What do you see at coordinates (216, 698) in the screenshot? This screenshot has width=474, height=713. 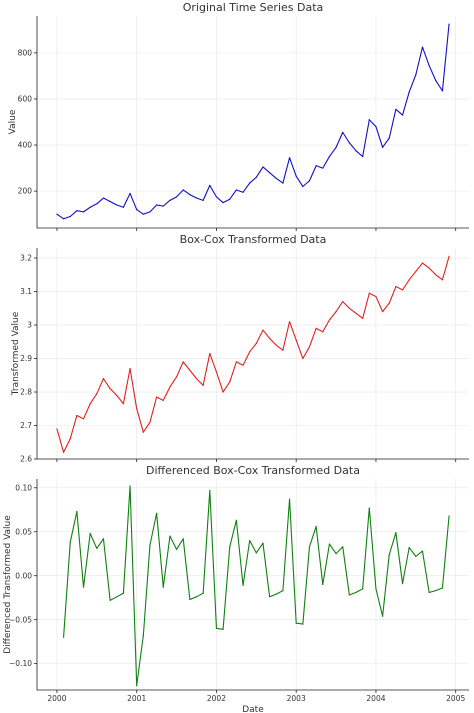 I see `x-tick-label: 2002` at bounding box center [216, 698].